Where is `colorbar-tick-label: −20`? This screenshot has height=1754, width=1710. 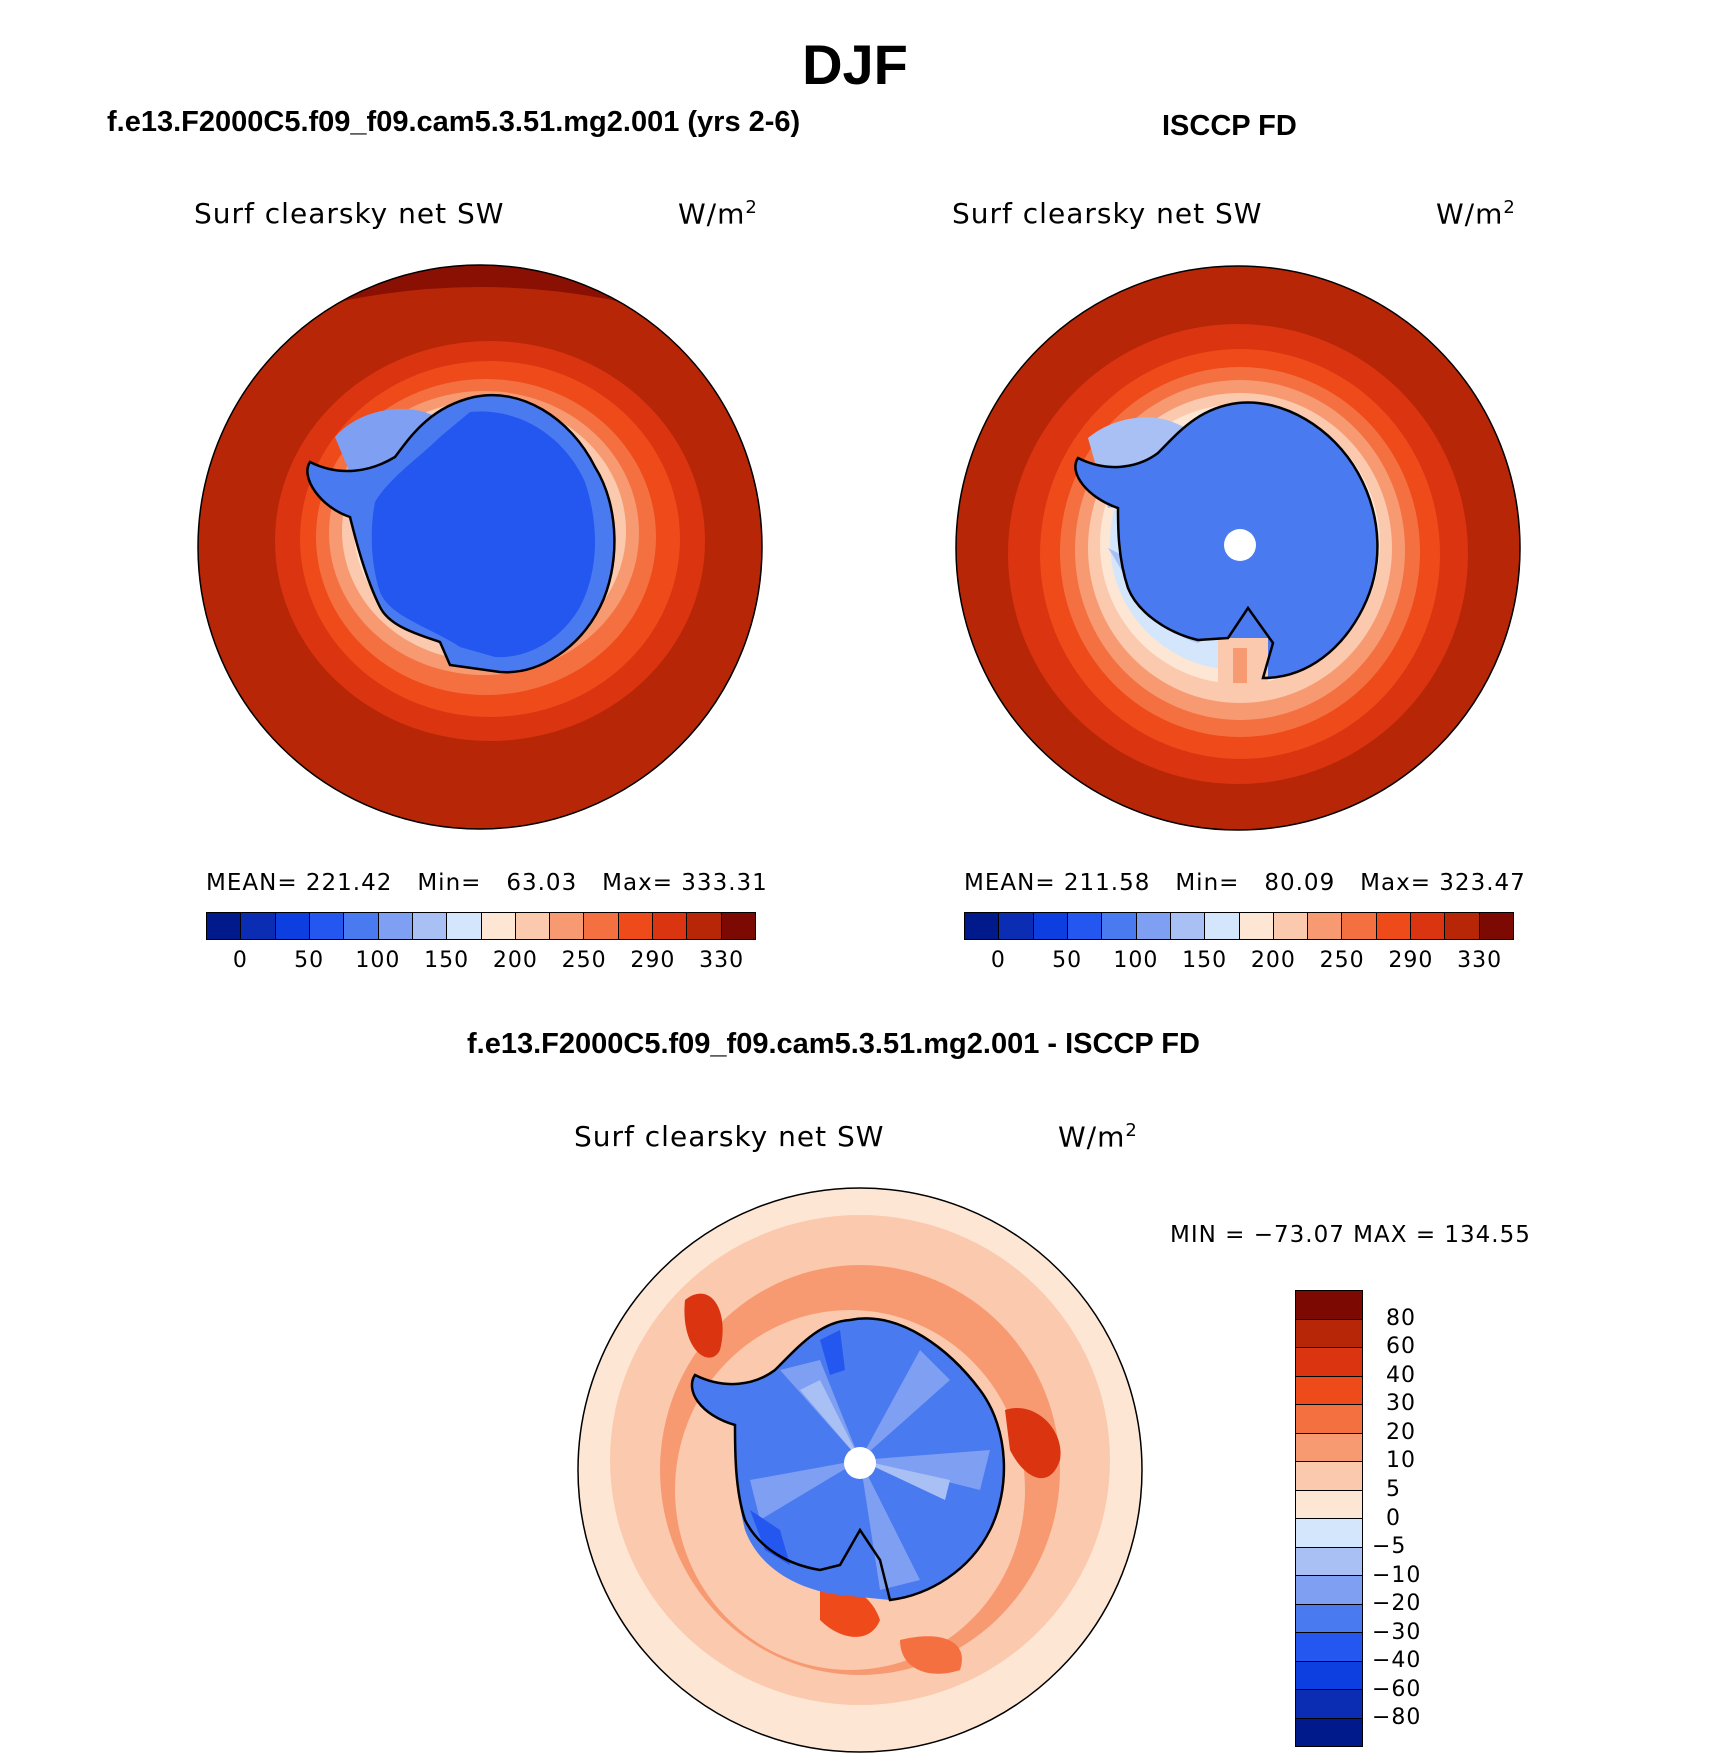 colorbar-tick-label: −20 is located at coordinates (1397, 1604).